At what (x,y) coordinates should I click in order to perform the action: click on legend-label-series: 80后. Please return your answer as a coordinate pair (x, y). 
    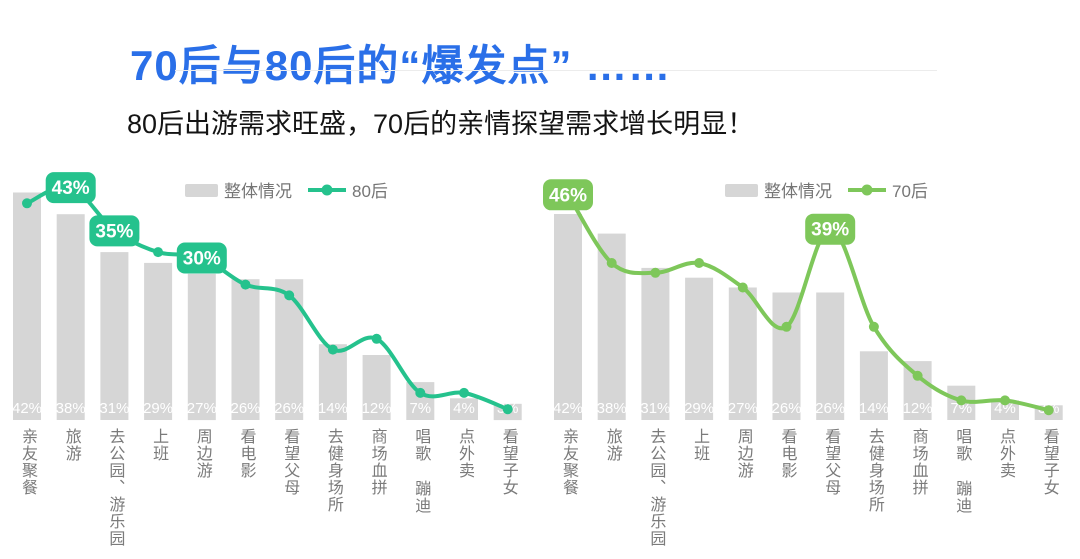
    Looking at the image, I should click on (370, 191).